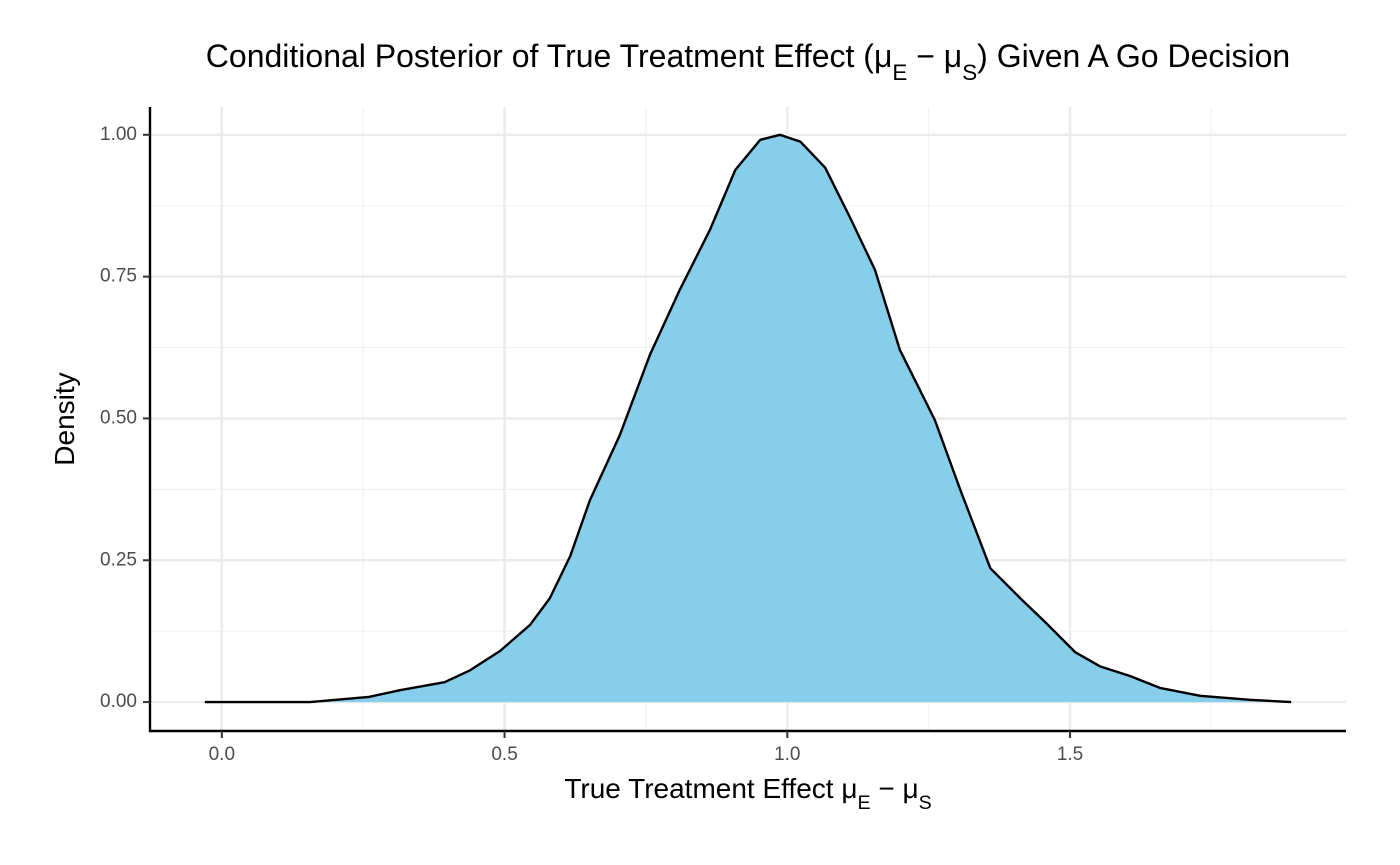 The height and width of the screenshot is (865, 1400). I want to click on y-tick-label: 0.00, so click(118, 701).